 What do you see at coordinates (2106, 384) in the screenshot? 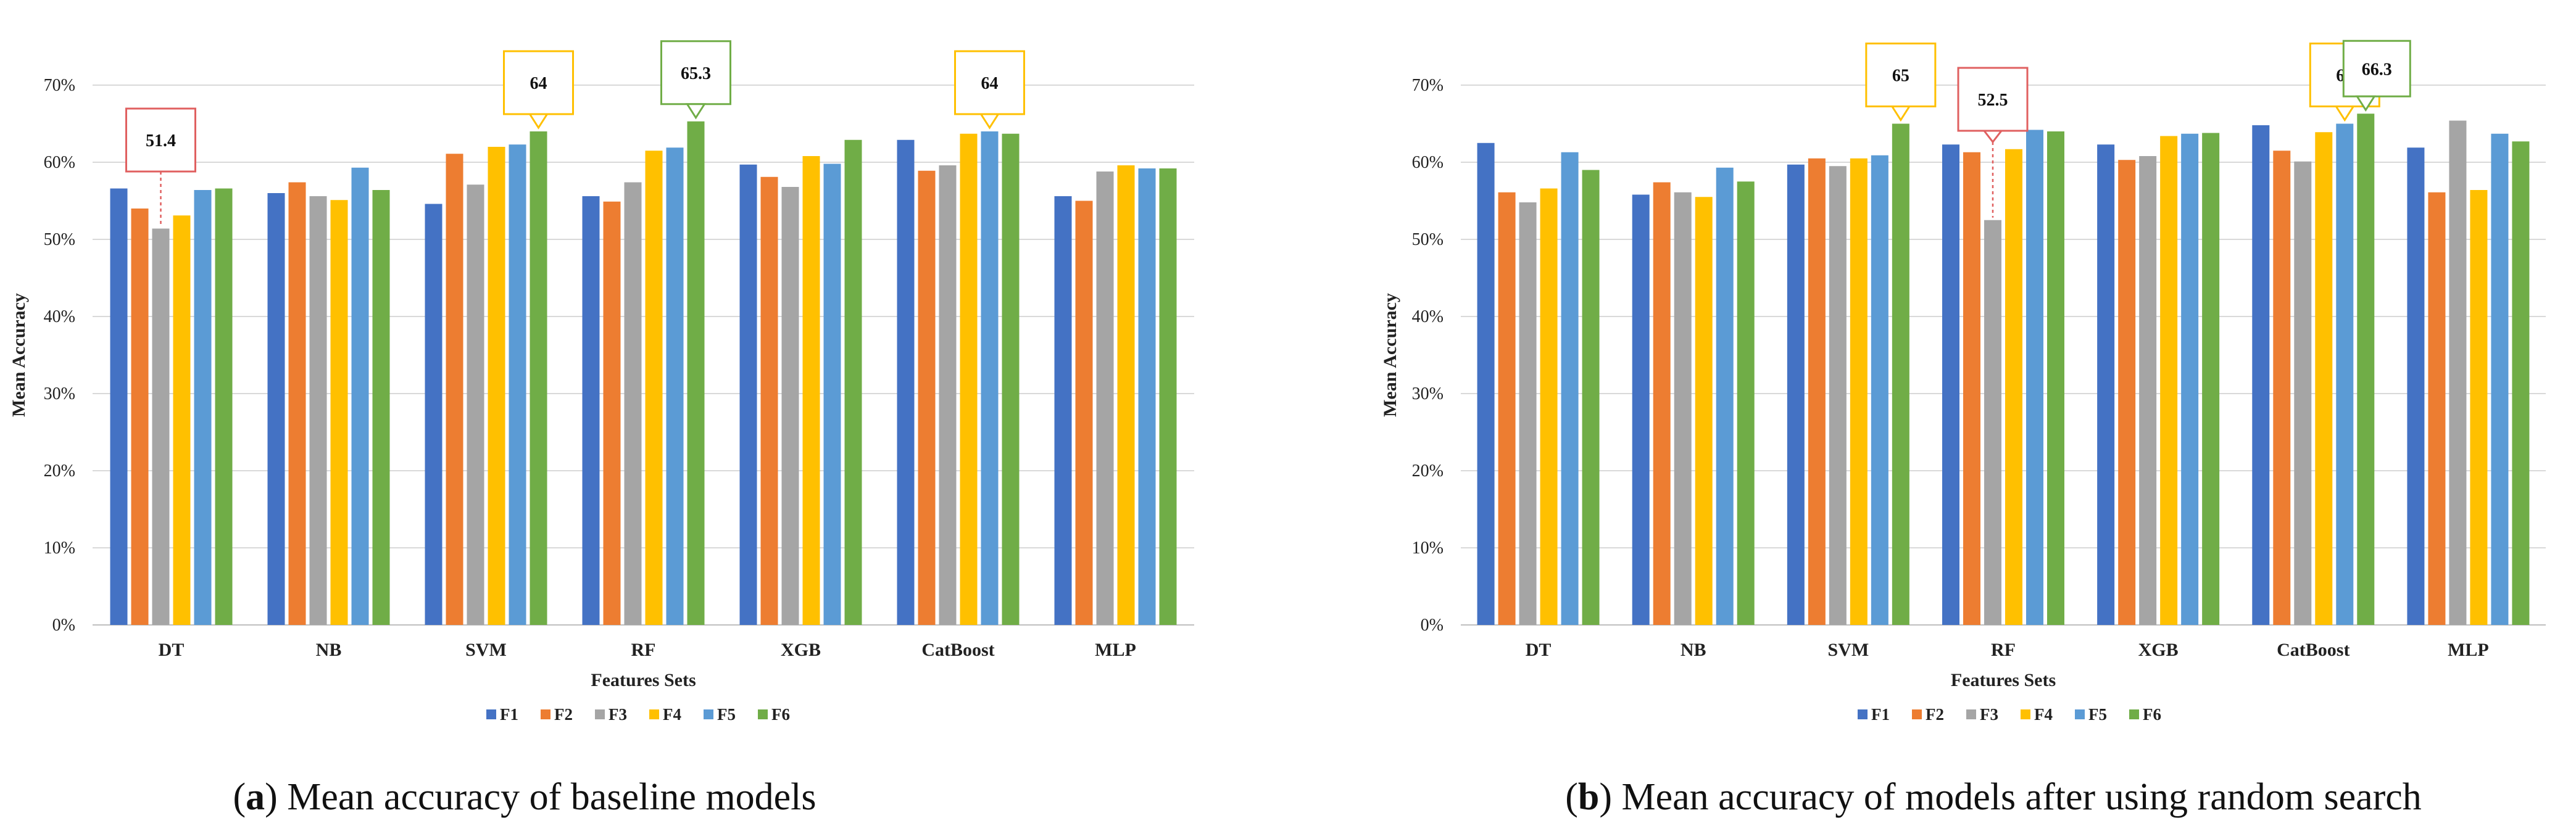
I see `bar-F1-XGB` at bounding box center [2106, 384].